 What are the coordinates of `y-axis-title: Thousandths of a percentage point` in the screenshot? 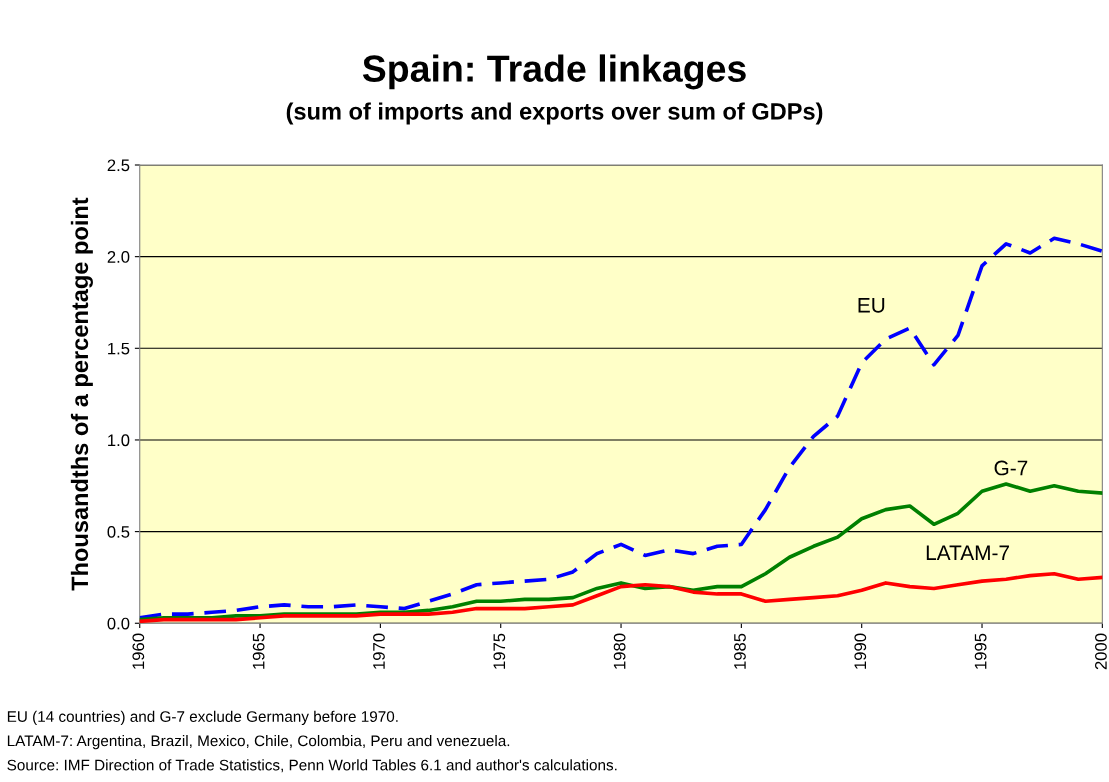 It's located at (81, 394).